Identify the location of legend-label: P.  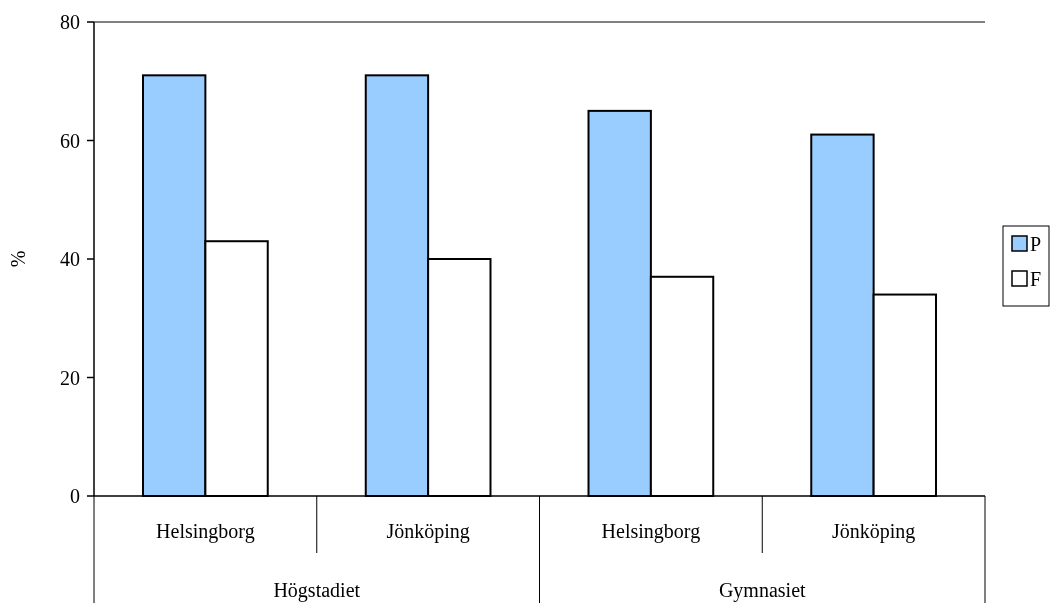
(1036, 244).